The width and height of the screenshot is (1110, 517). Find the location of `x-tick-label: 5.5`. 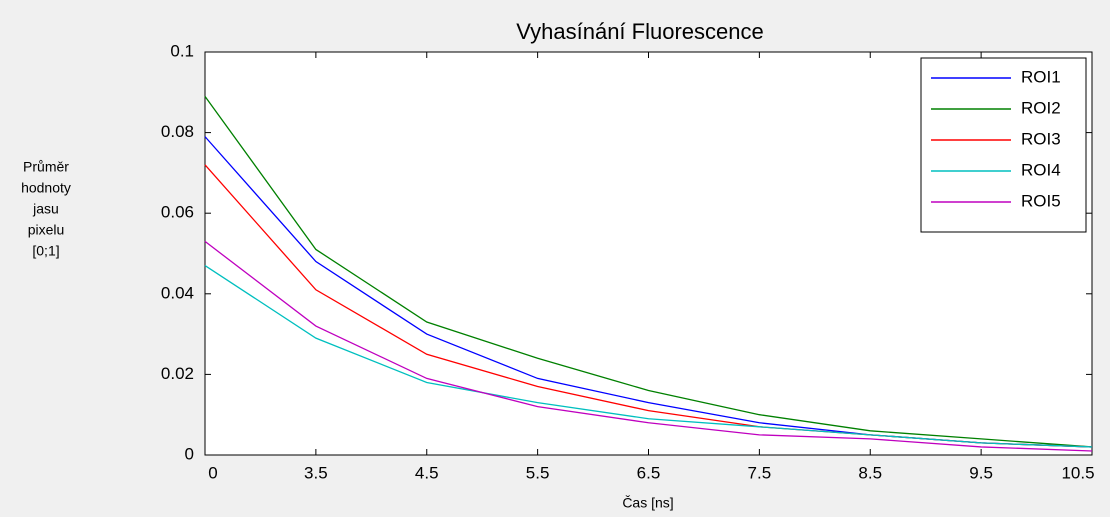

x-tick-label: 5.5 is located at coordinates (538, 472).